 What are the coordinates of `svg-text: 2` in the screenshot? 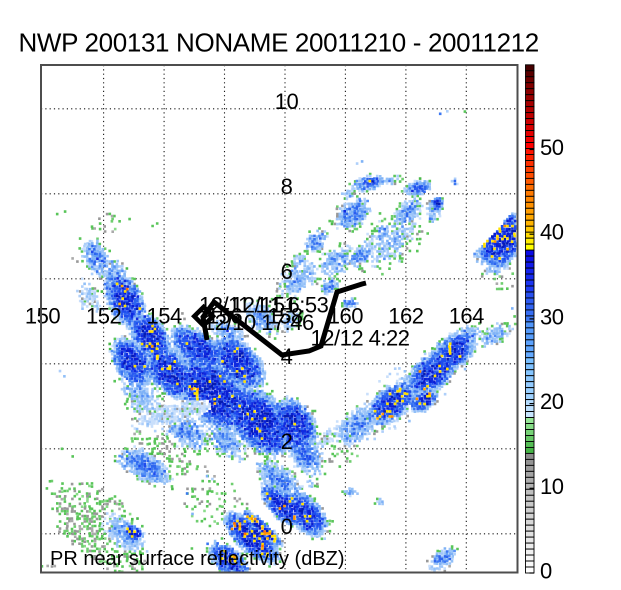 It's located at (287, 441).